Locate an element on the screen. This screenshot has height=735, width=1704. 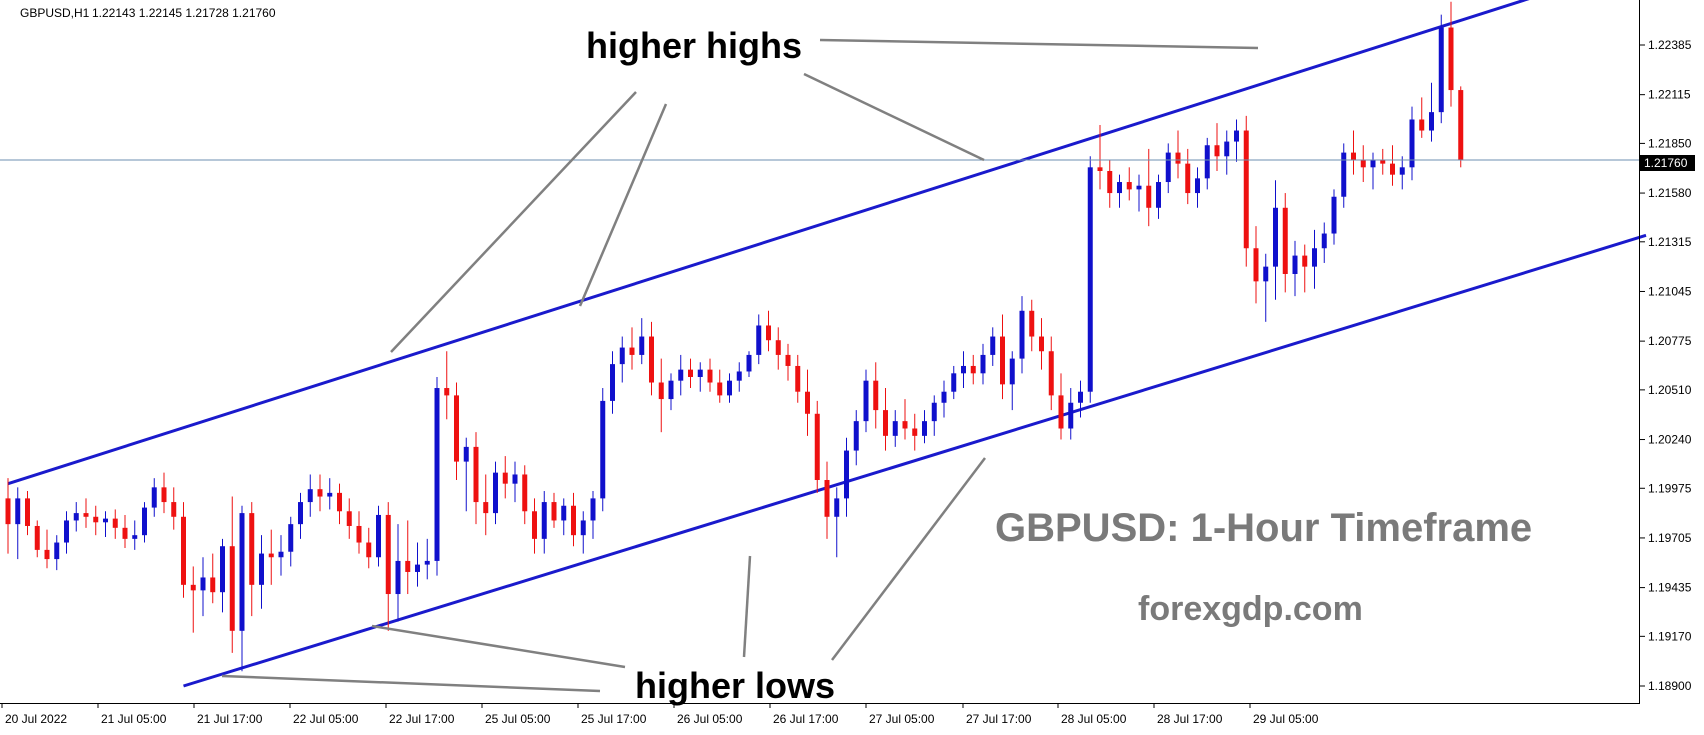
y-tick-label: 1.21315 is located at coordinates (1670, 242).